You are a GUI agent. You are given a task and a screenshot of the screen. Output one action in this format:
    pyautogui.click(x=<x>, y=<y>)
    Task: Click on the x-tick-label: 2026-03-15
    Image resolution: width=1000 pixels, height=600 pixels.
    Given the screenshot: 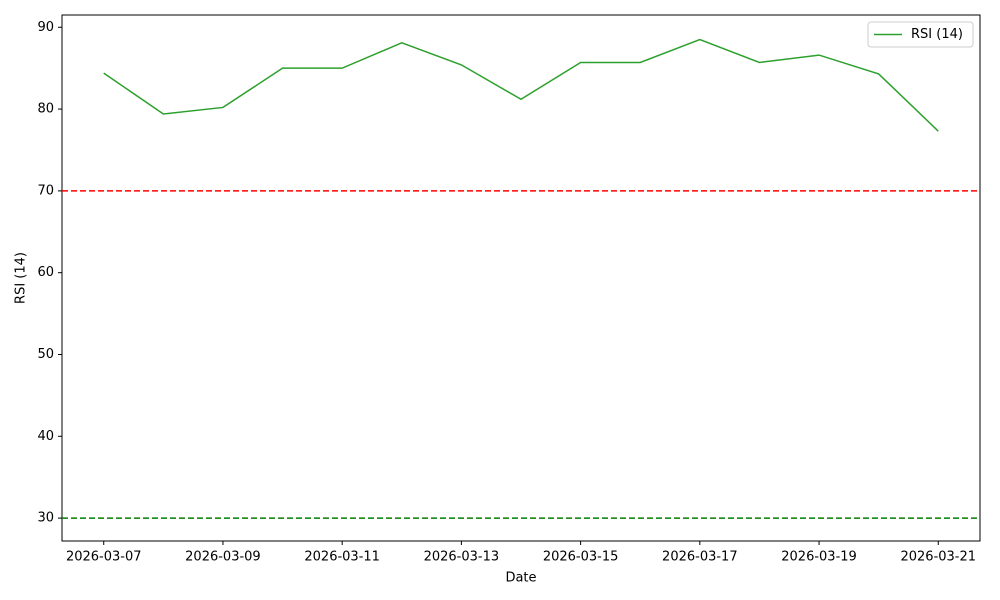 What is the action you would take?
    pyautogui.click(x=581, y=557)
    